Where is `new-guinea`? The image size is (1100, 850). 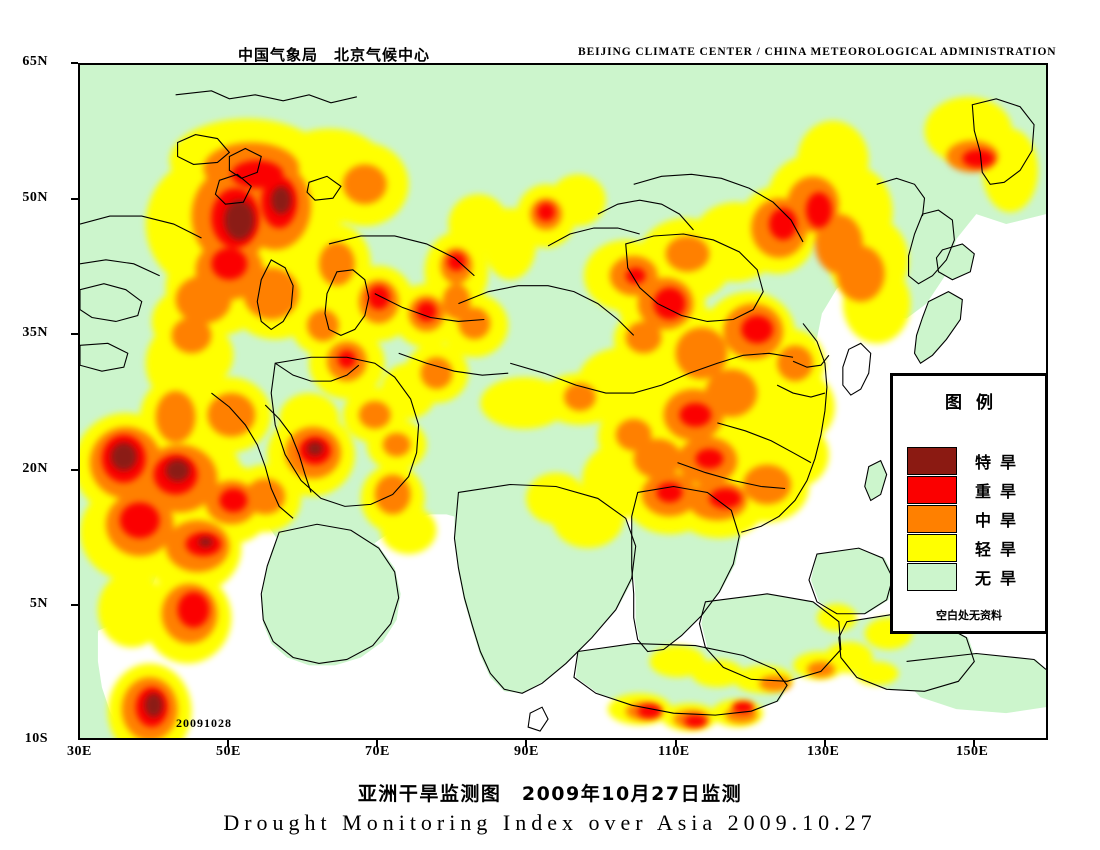 new-guinea is located at coordinates (974, 683).